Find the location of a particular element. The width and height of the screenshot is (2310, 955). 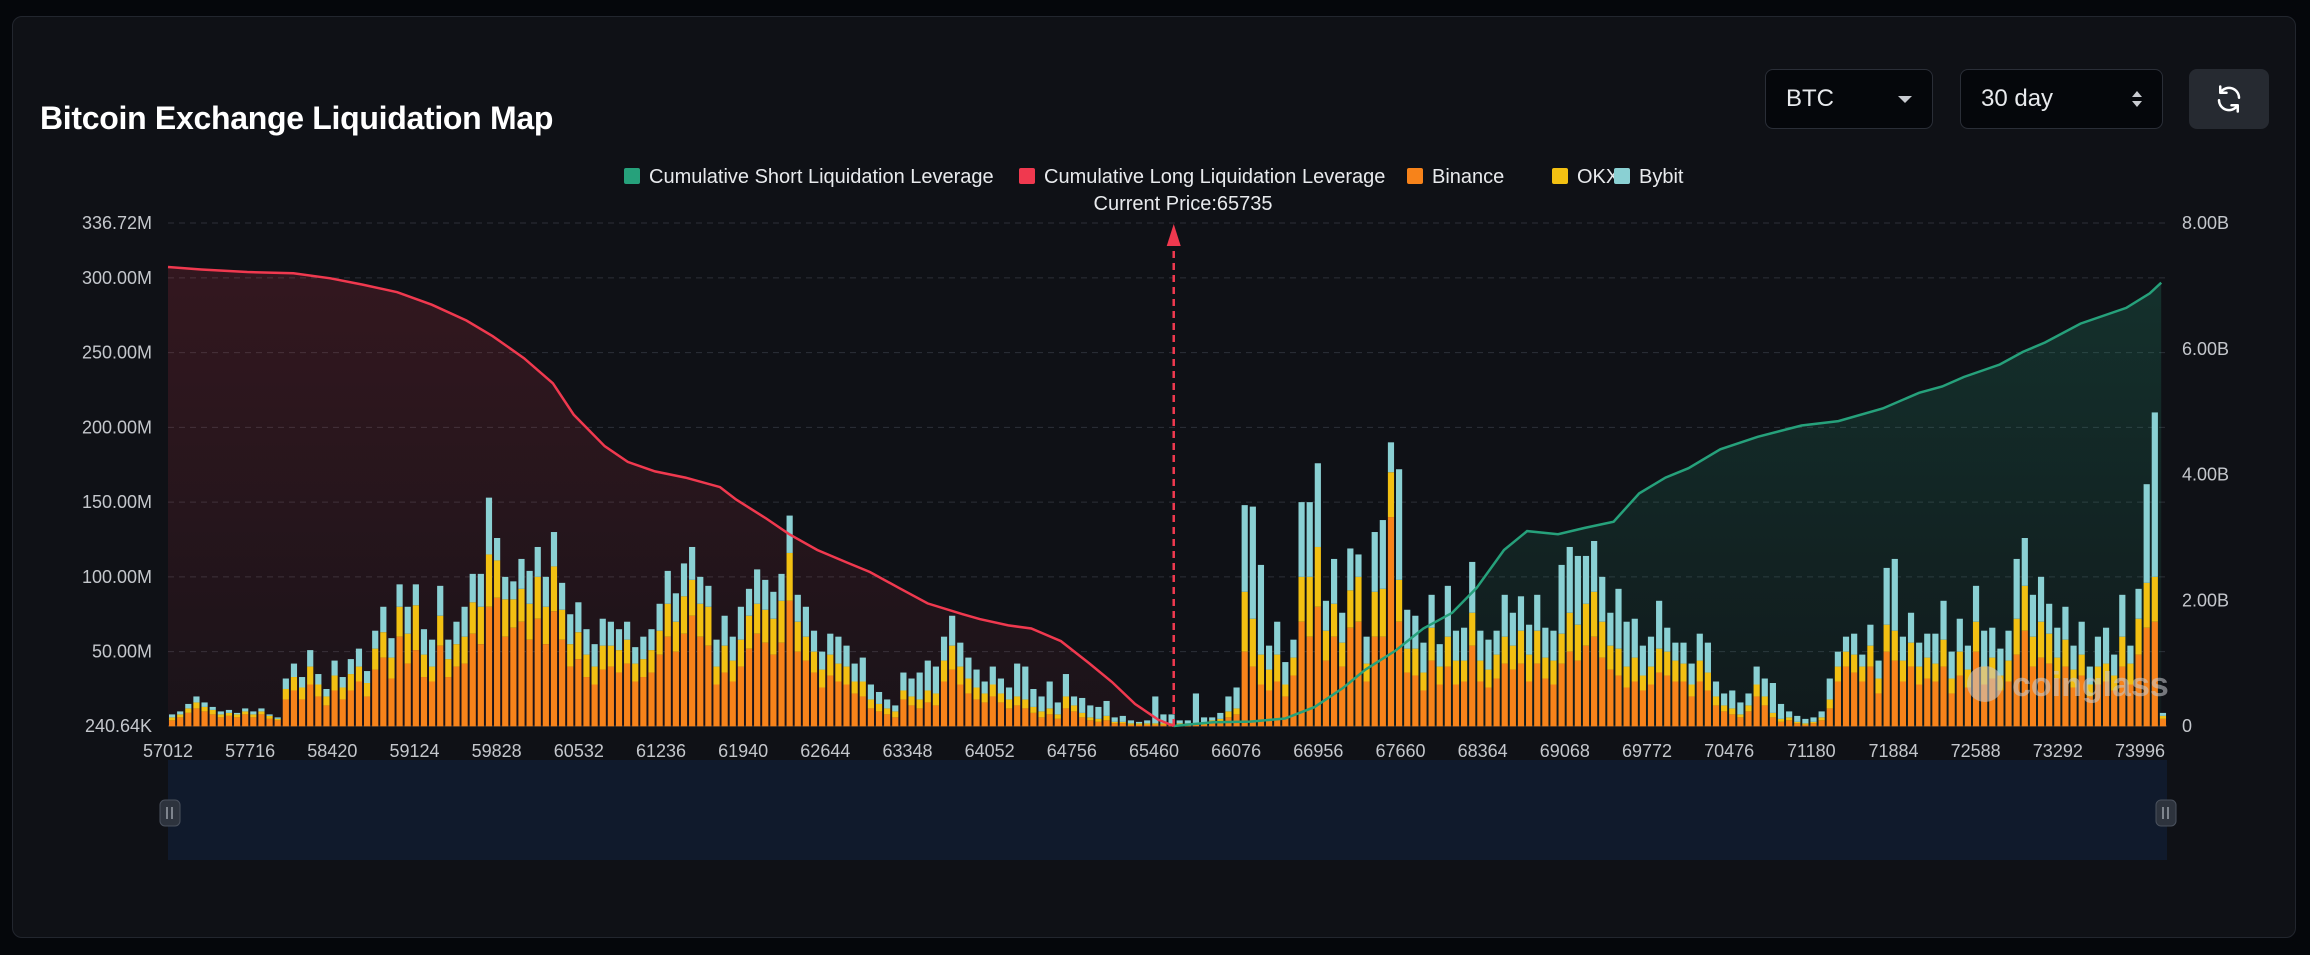

legend-item-3: OKX is located at coordinates (1585, 177).